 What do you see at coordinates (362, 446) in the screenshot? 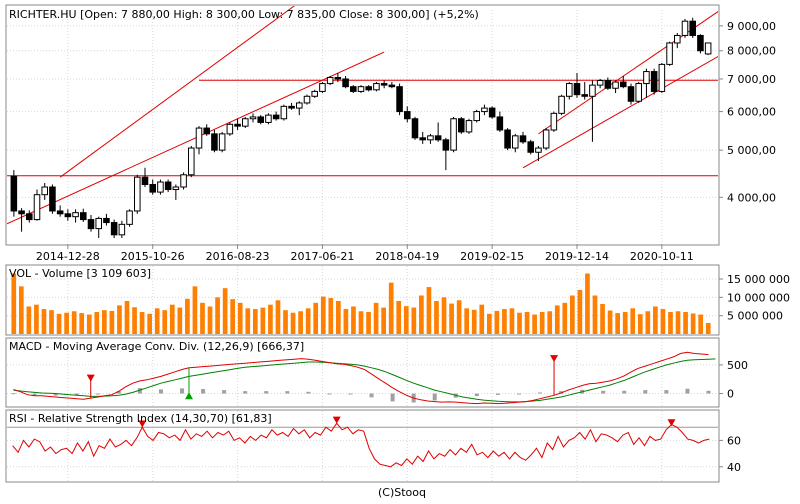
I see `rsi-panel` at bounding box center [362, 446].